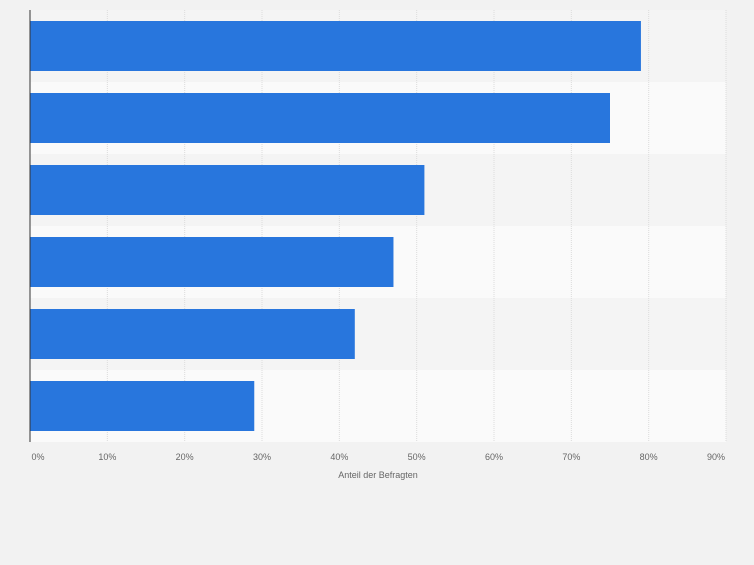 The image size is (754, 565). What do you see at coordinates (378, 475) in the screenshot?
I see `x-axis-label: Anteil der Befragten` at bounding box center [378, 475].